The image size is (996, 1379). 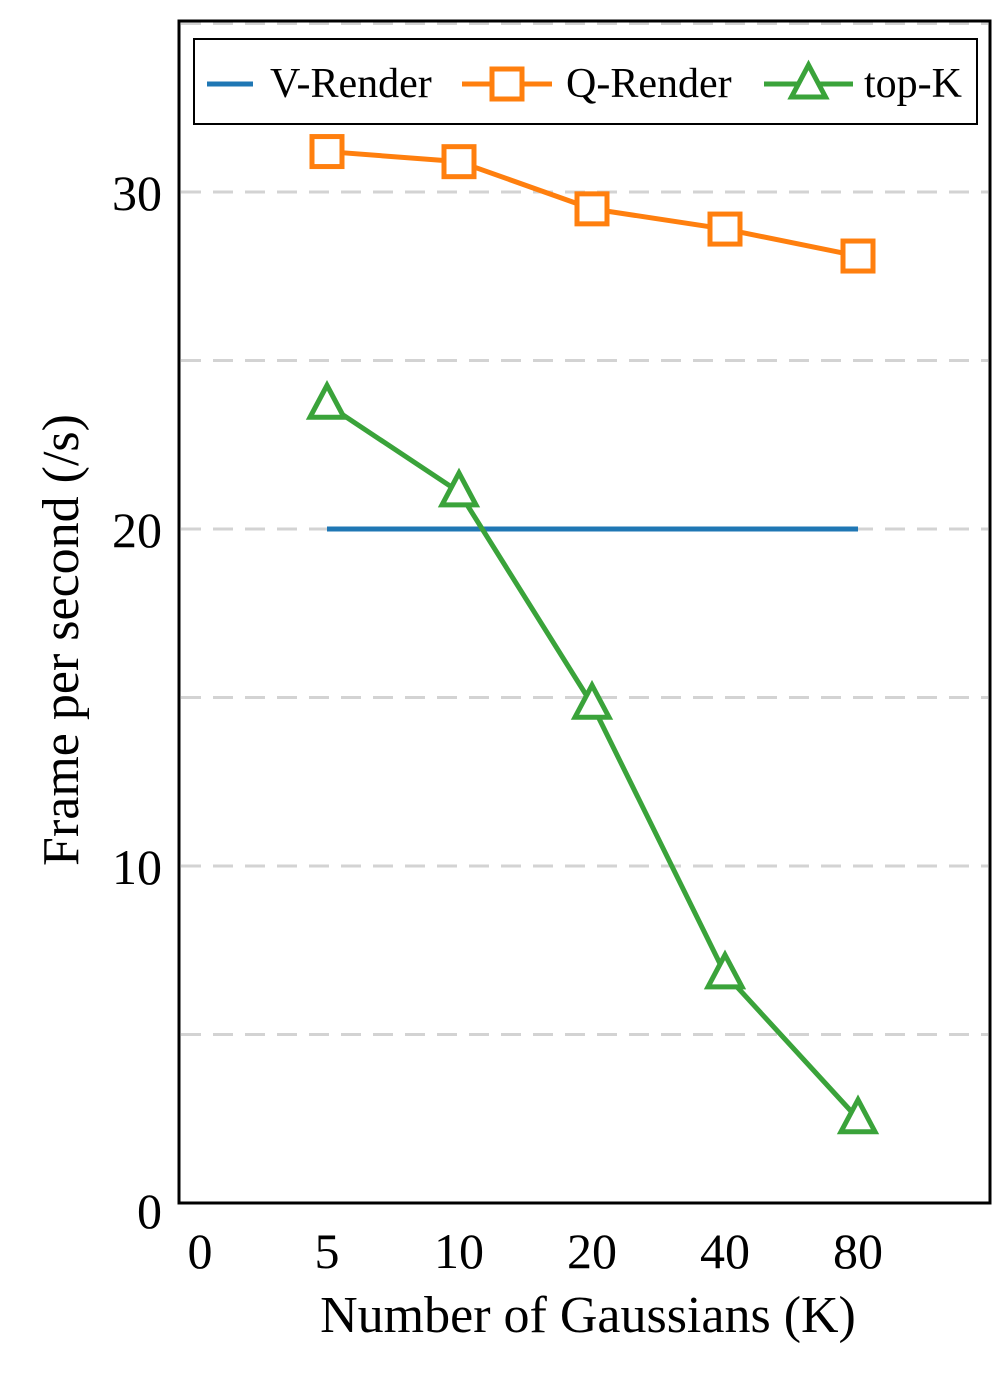 What do you see at coordinates (61, 640) in the screenshot?
I see `y-axis-label: Frame per second (/s)` at bounding box center [61, 640].